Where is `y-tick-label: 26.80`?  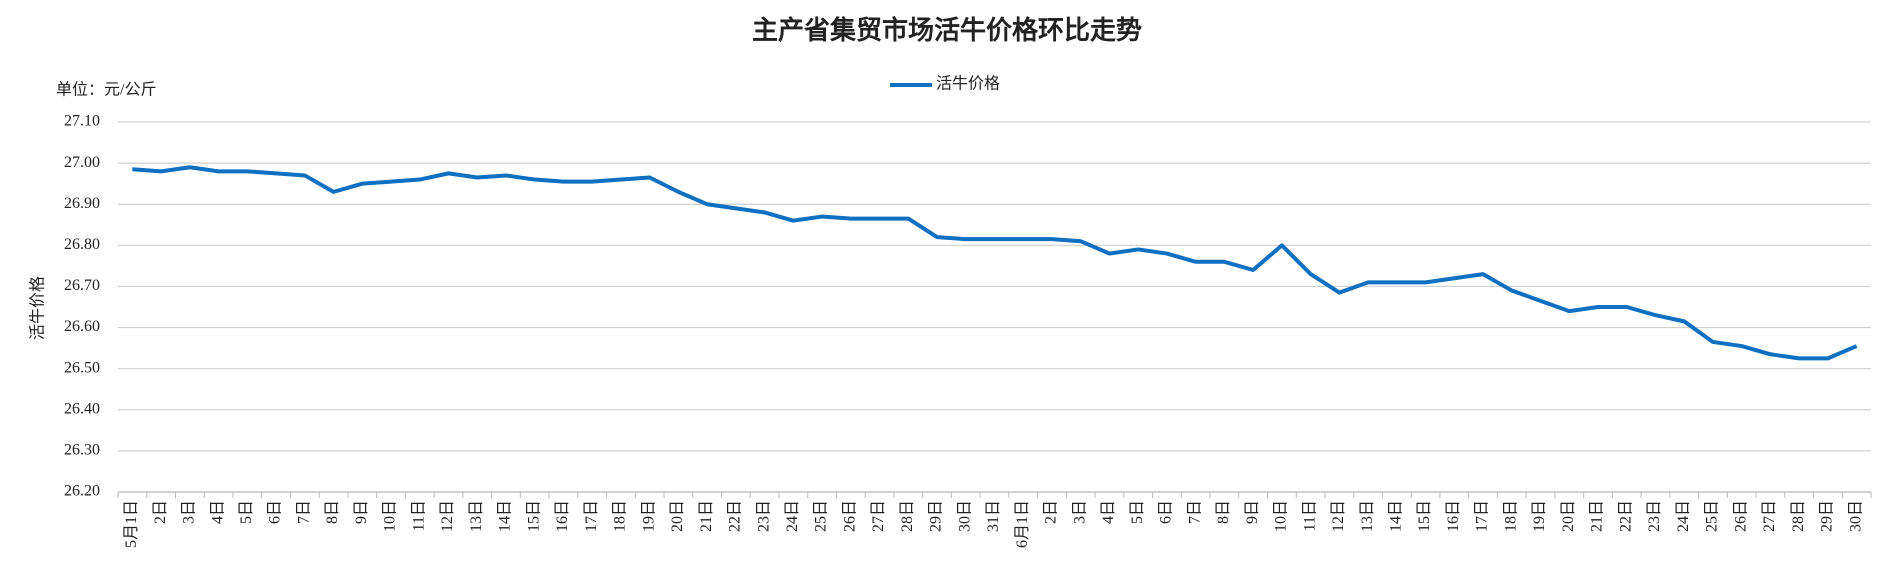
y-tick-label: 26.80 is located at coordinates (82, 244).